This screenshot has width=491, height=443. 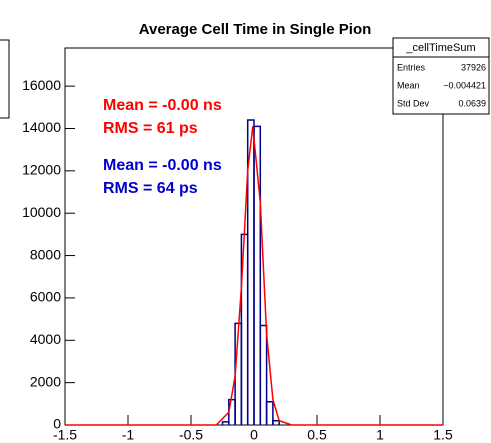 What do you see at coordinates (472, 103) in the screenshot?
I see `stats-value: 0.0639` at bounding box center [472, 103].